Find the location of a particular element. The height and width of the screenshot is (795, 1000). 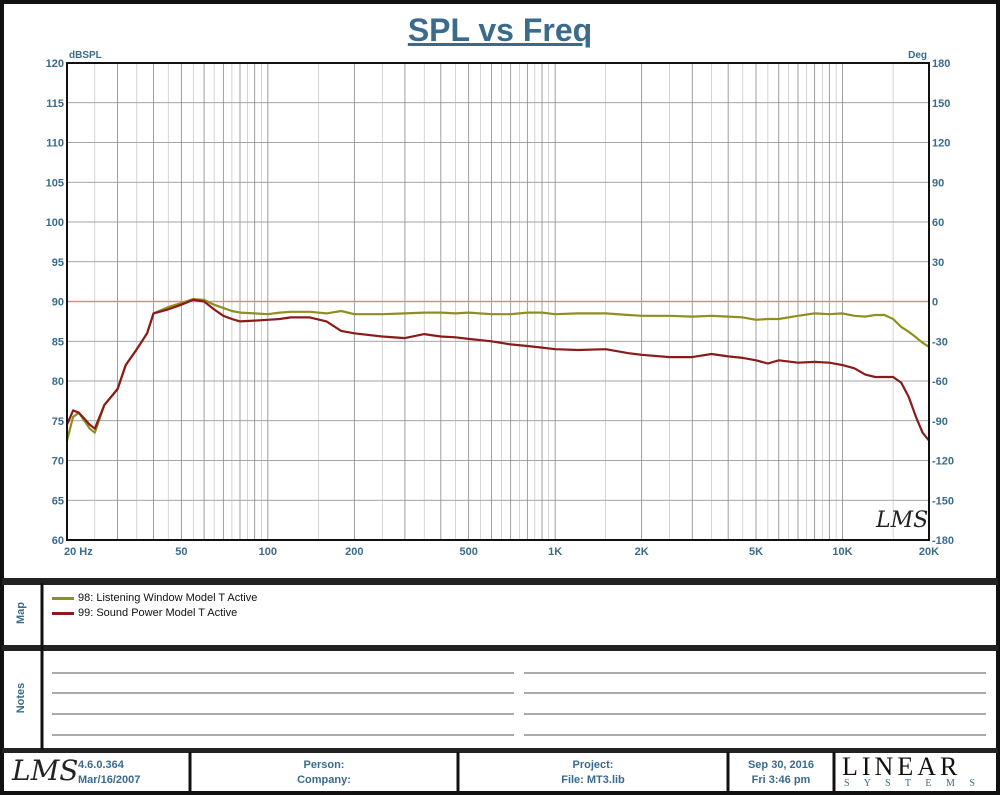

x-tick-label: 2K is located at coordinates (642, 552).